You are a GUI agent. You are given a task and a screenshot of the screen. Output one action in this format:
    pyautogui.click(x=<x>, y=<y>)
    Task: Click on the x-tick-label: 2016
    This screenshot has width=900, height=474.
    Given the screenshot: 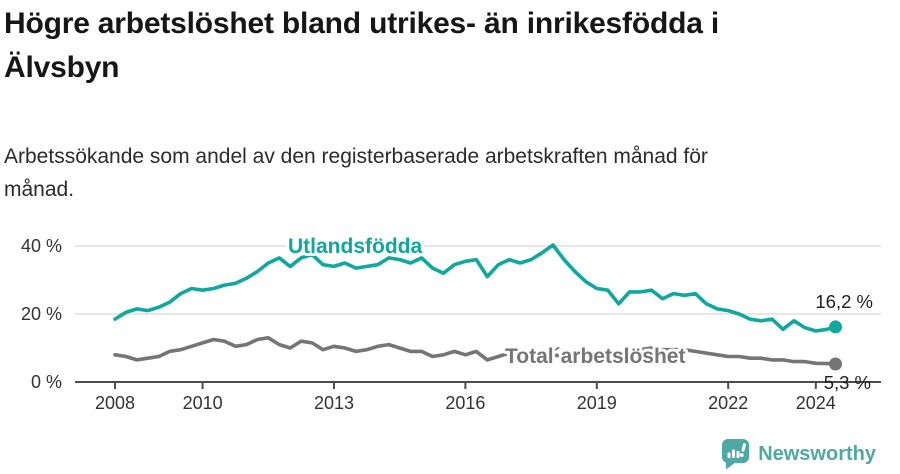 What is the action you would take?
    pyautogui.click(x=465, y=403)
    